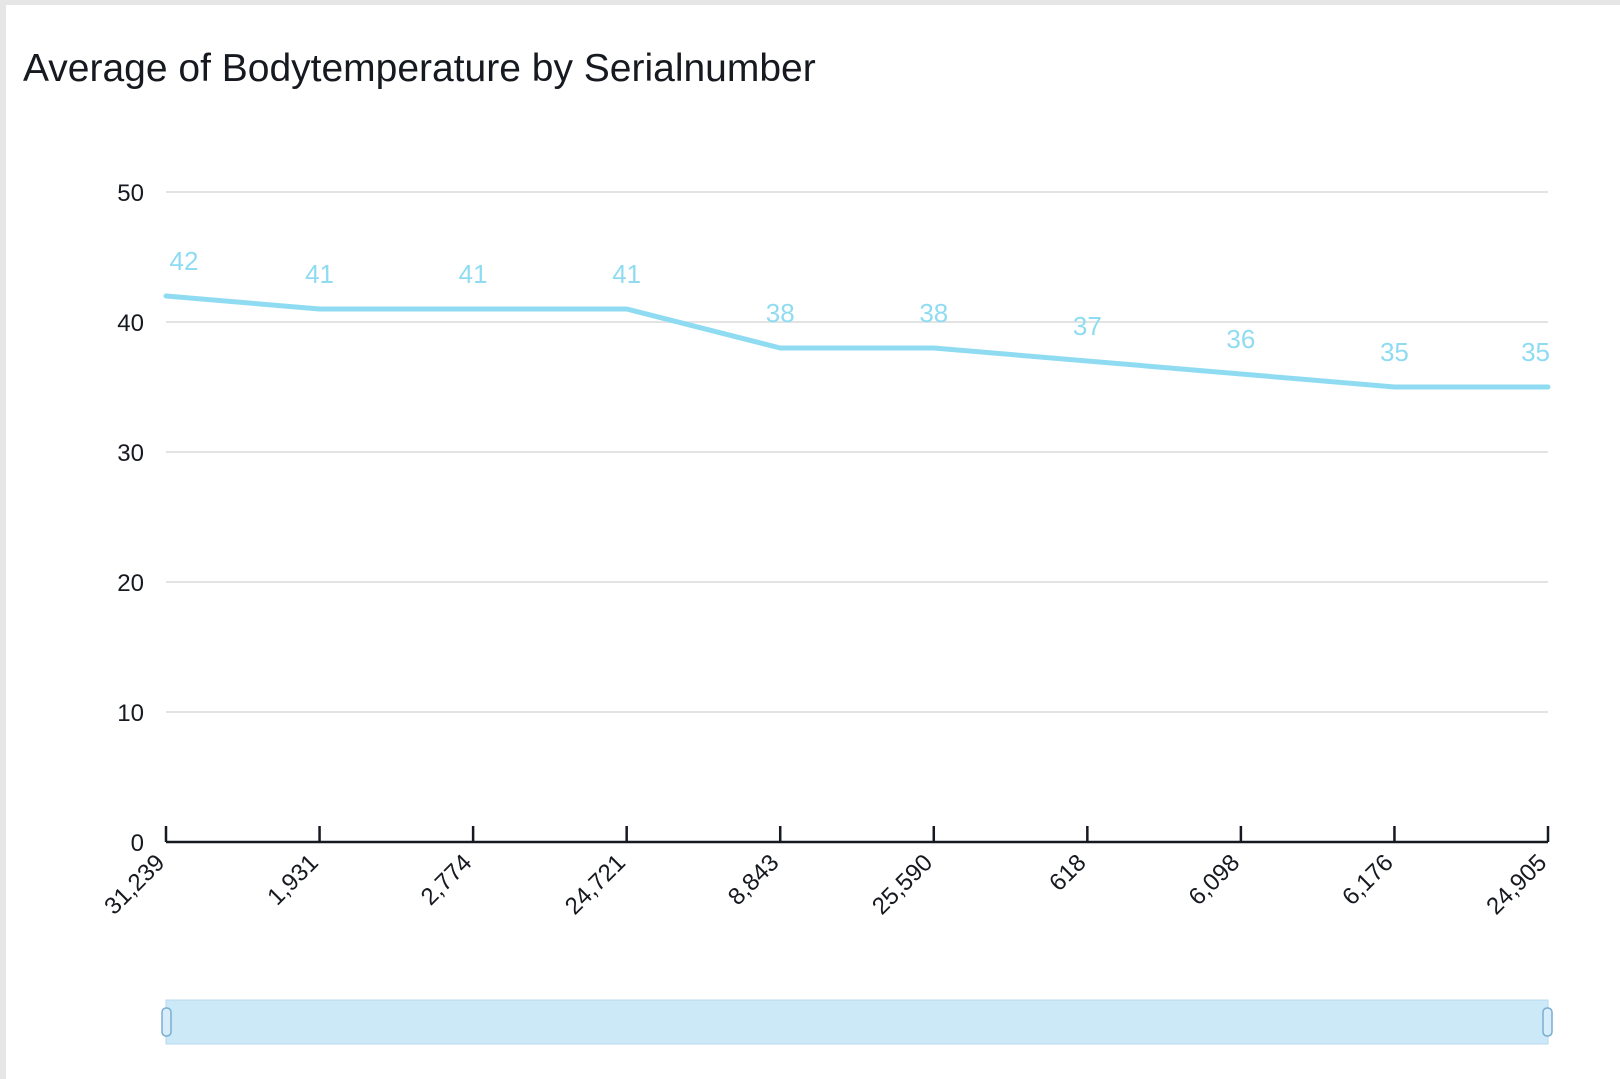 The image size is (1620, 1079). What do you see at coordinates (902, 884) in the screenshot?
I see `x-tick-label: 25,590` at bounding box center [902, 884].